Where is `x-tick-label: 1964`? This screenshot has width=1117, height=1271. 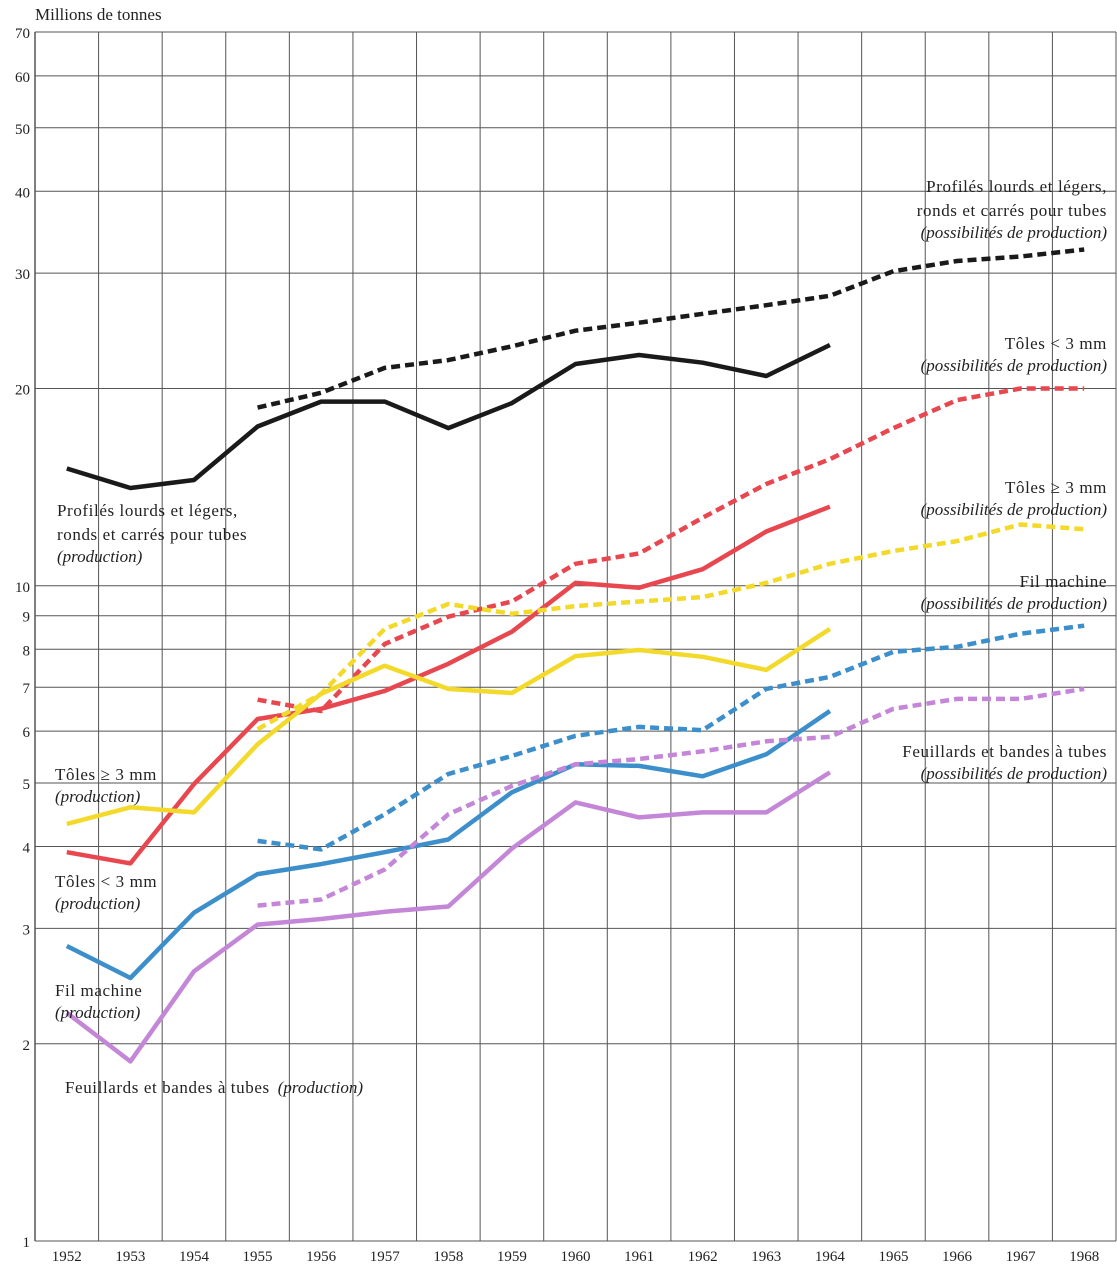 x-tick-label: 1964 is located at coordinates (830, 1257).